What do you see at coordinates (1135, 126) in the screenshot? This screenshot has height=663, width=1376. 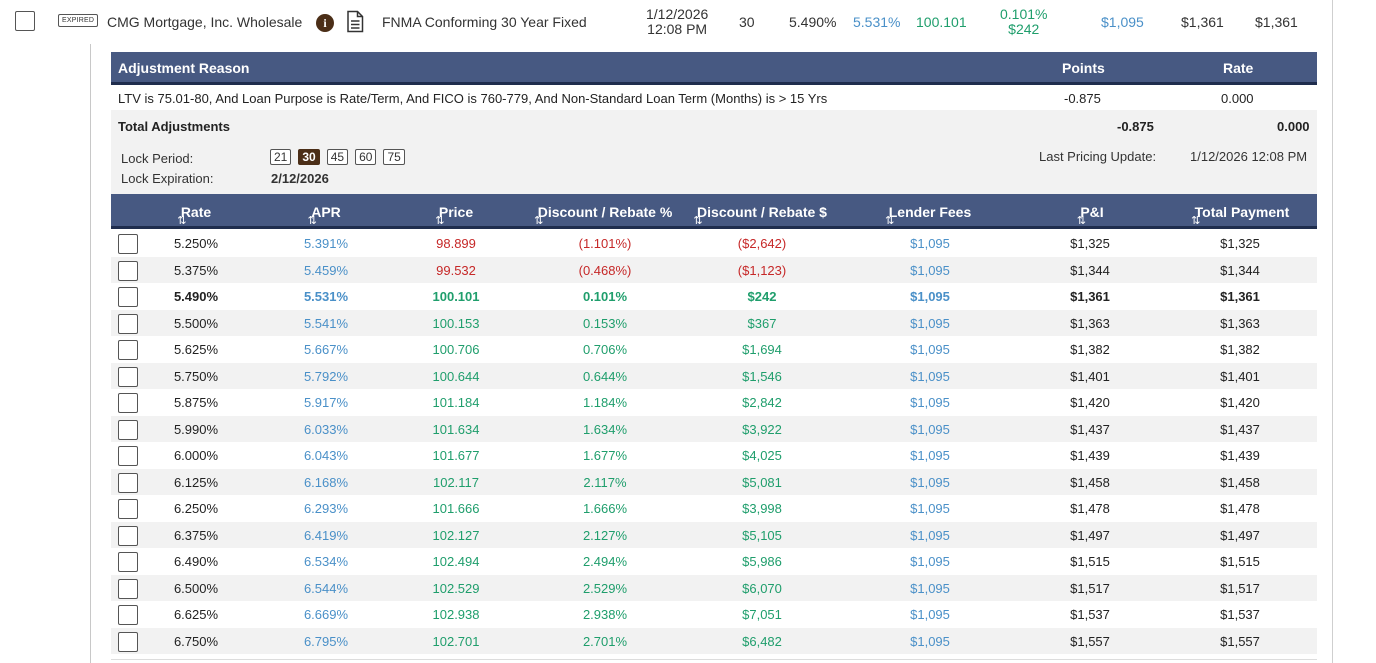 I see `total-adjustments-points: -0.875` at bounding box center [1135, 126].